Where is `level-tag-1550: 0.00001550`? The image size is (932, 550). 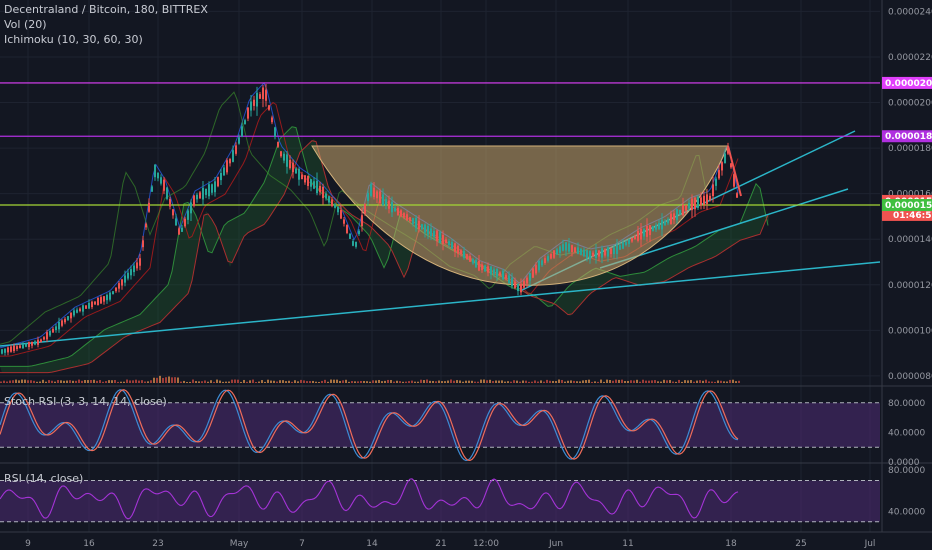
level-tag-1550: 0.00001550 is located at coordinates (907, 205).